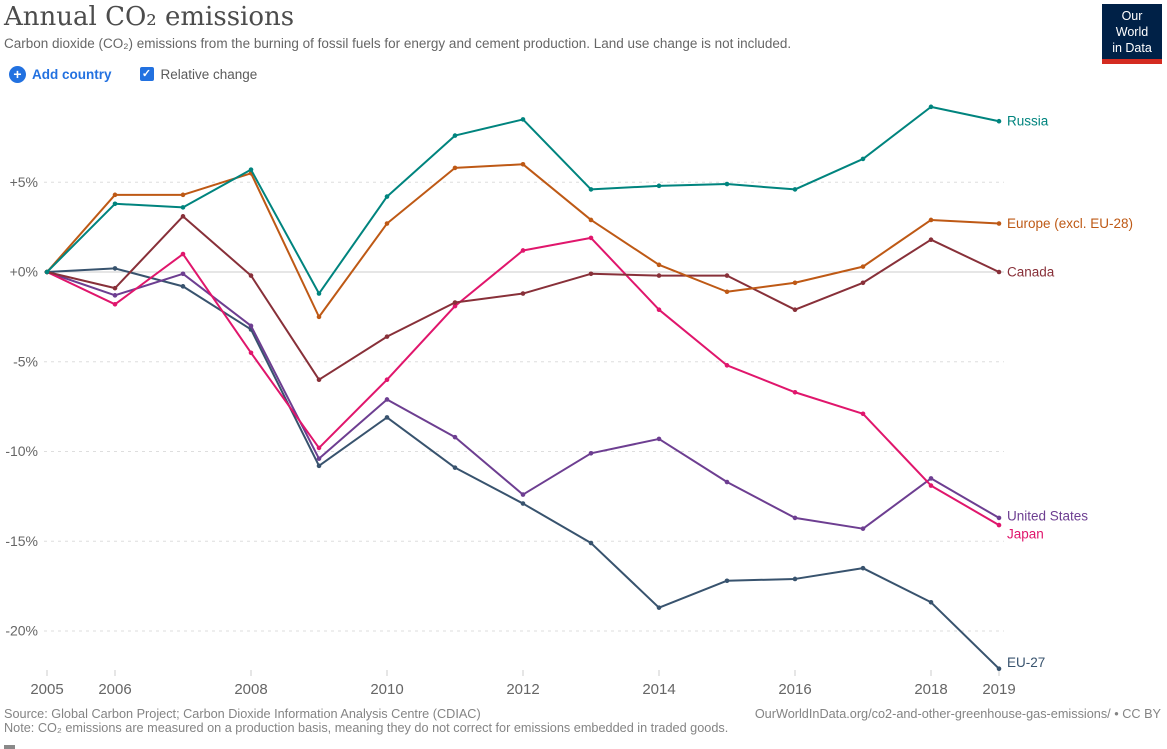 This screenshot has width=1167, height=749. What do you see at coordinates (1047, 515) in the screenshot?
I see `series-label-united-states: United States` at bounding box center [1047, 515].